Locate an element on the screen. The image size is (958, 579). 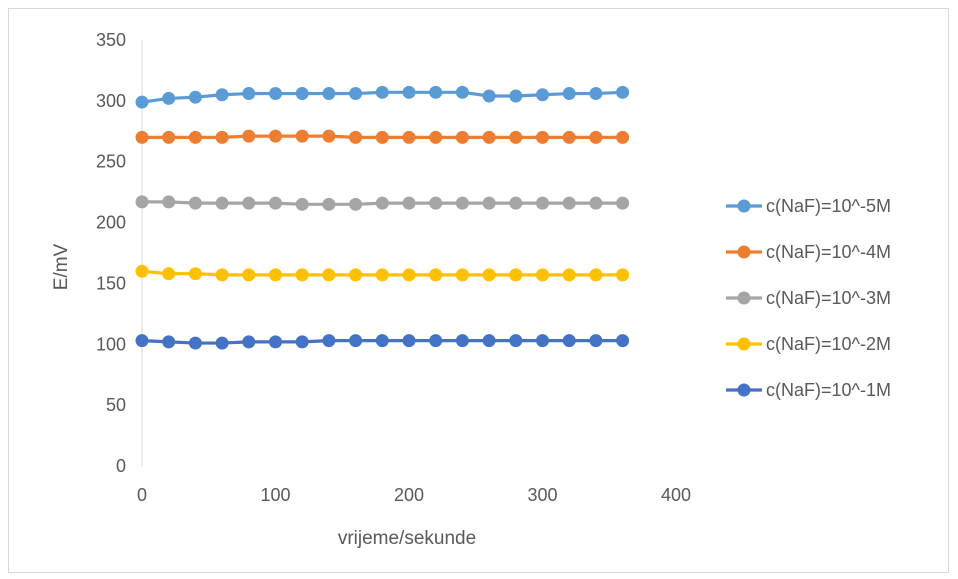
legend-item: c(NaF)=10^-4M is located at coordinates (808, 252).